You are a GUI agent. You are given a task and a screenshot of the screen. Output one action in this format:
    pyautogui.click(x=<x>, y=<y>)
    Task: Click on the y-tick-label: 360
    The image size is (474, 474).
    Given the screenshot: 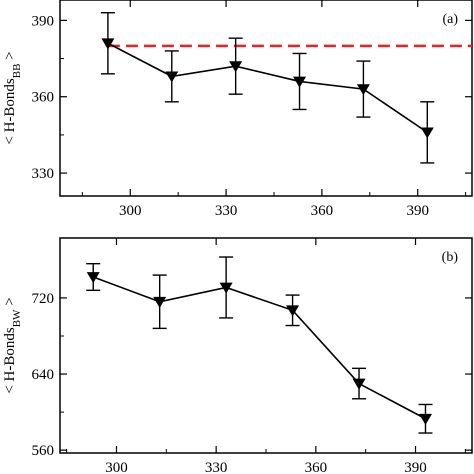 What is the action you would take?
    pyautogui.click(x=43, y=98)
    